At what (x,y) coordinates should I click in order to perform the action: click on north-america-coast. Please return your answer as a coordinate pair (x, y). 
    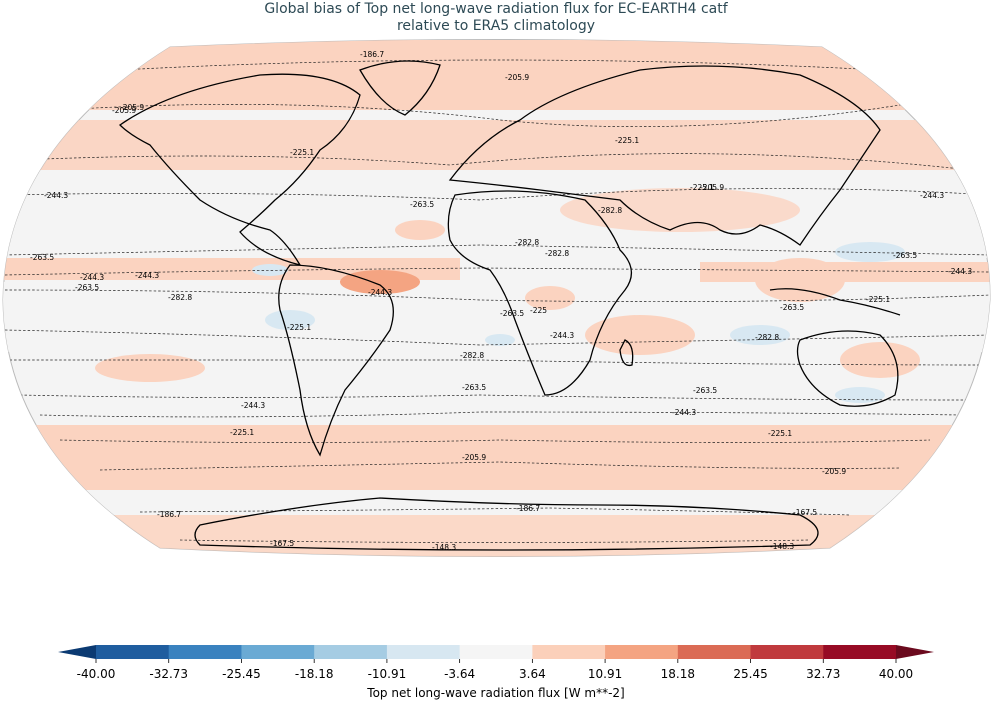
    Looking at the image, I should click on (239, 170).